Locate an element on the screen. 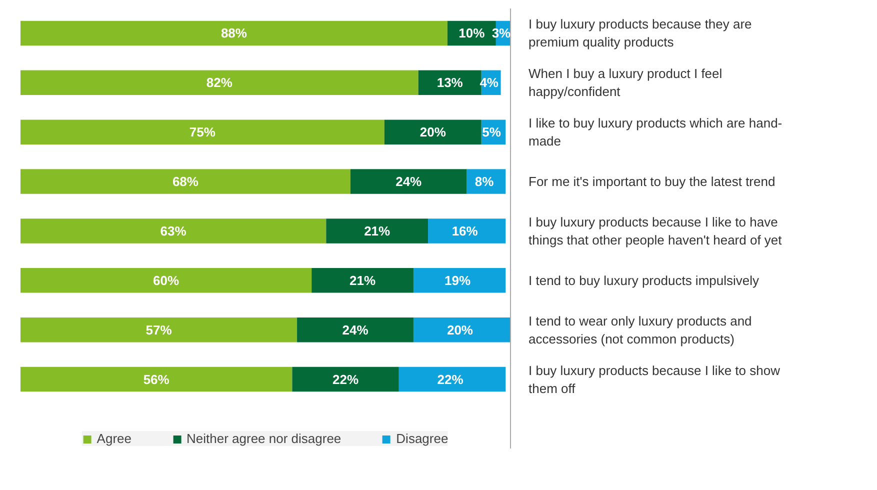 The image size is (877, 490). data-label: 57% is located at coordinates (159, 330).